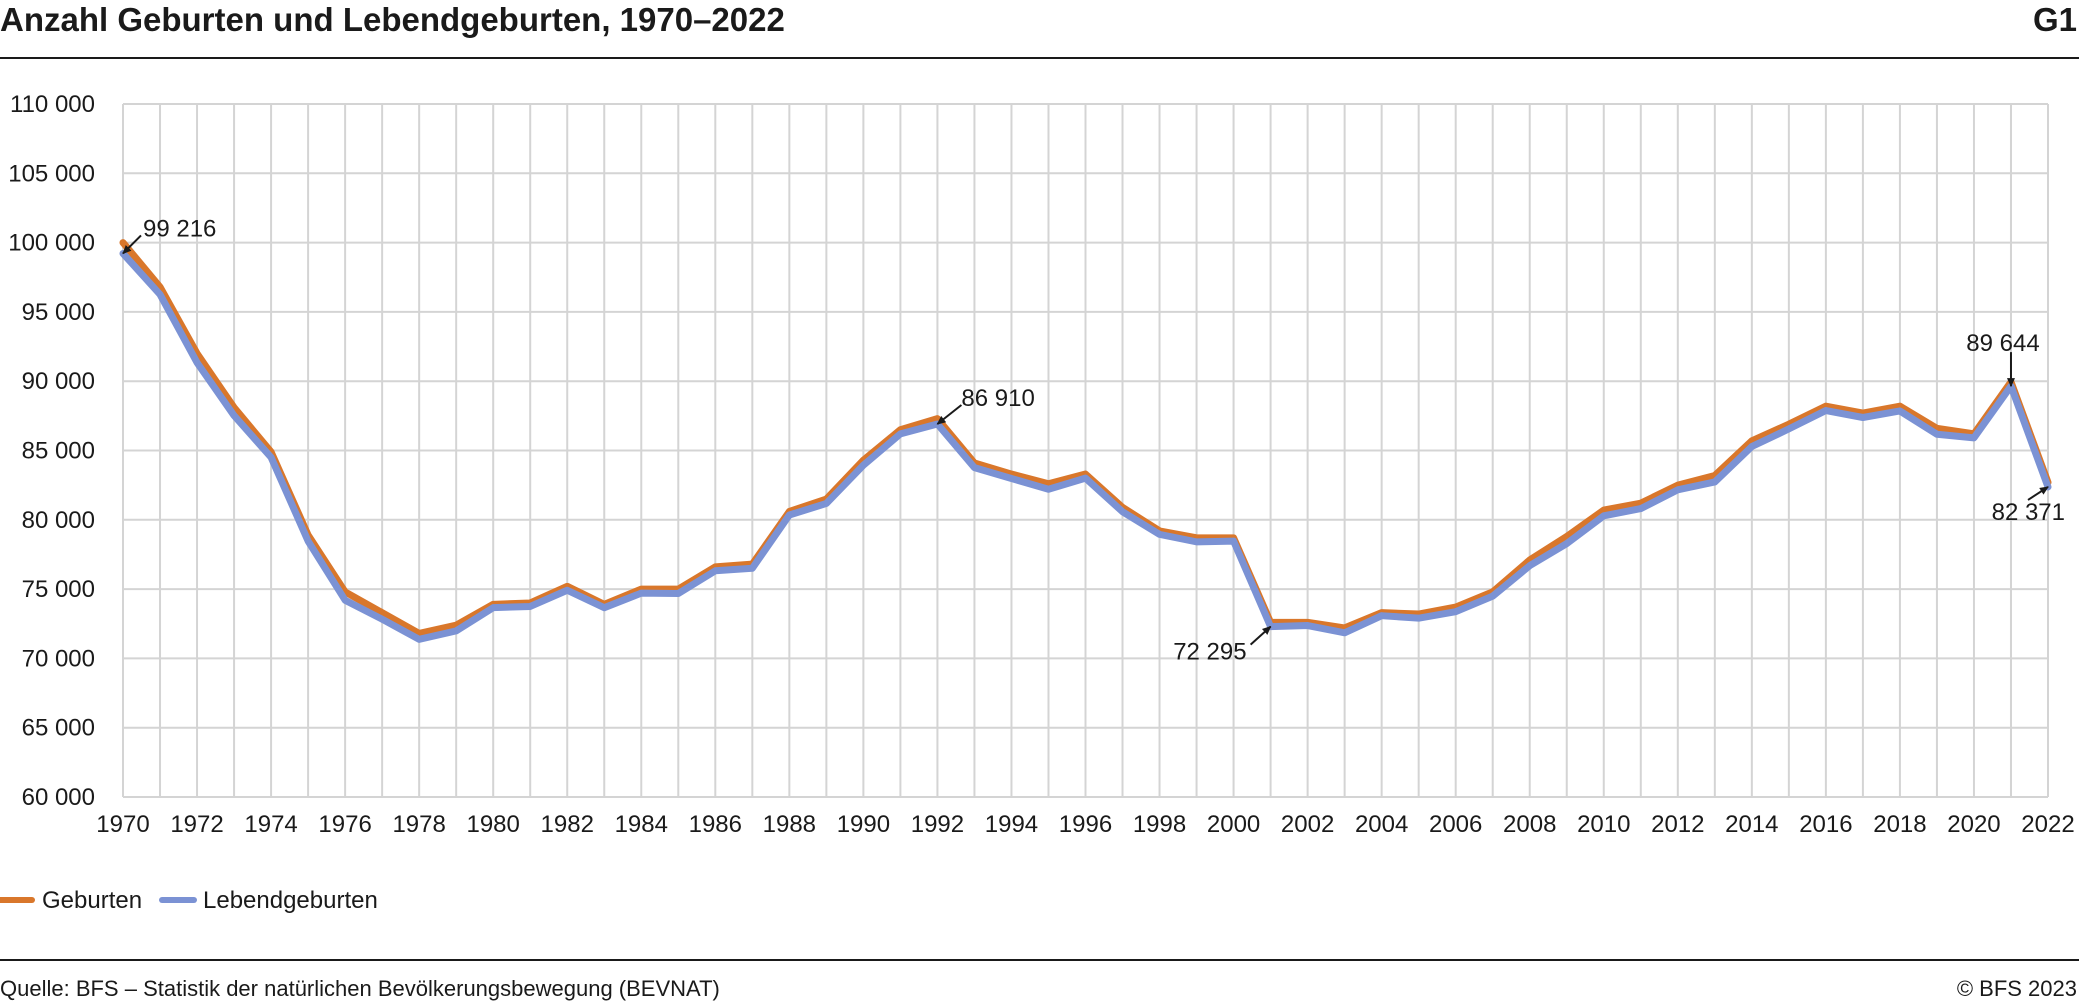 The height and width of the screenshot is (1004, 2079). Describe the element at coordinates (863, 824) in the screenshot. I see `x-tick-label: 1990` at that location.